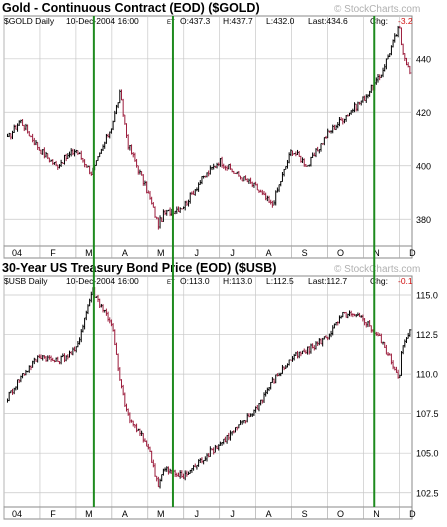 The image size is (447, 527). I want to click on y-tick-label: 420, so click(423, 113).